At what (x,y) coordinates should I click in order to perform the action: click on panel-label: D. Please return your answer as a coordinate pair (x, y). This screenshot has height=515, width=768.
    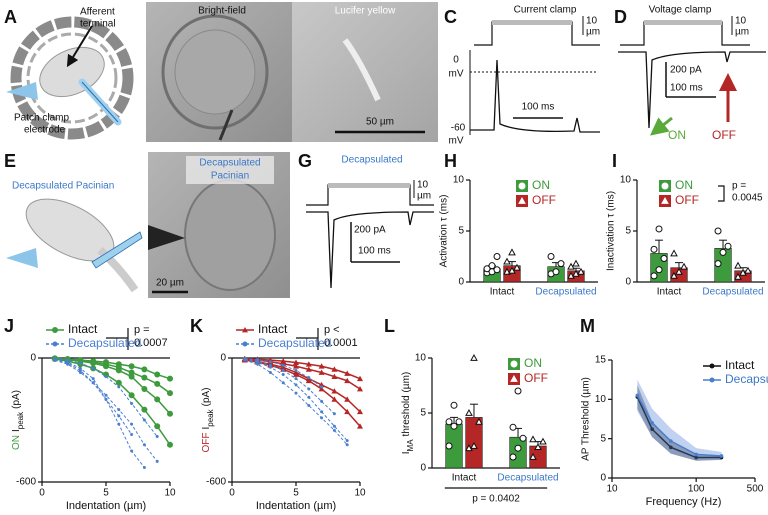
    Looking at the image, I should click on (620, 17).